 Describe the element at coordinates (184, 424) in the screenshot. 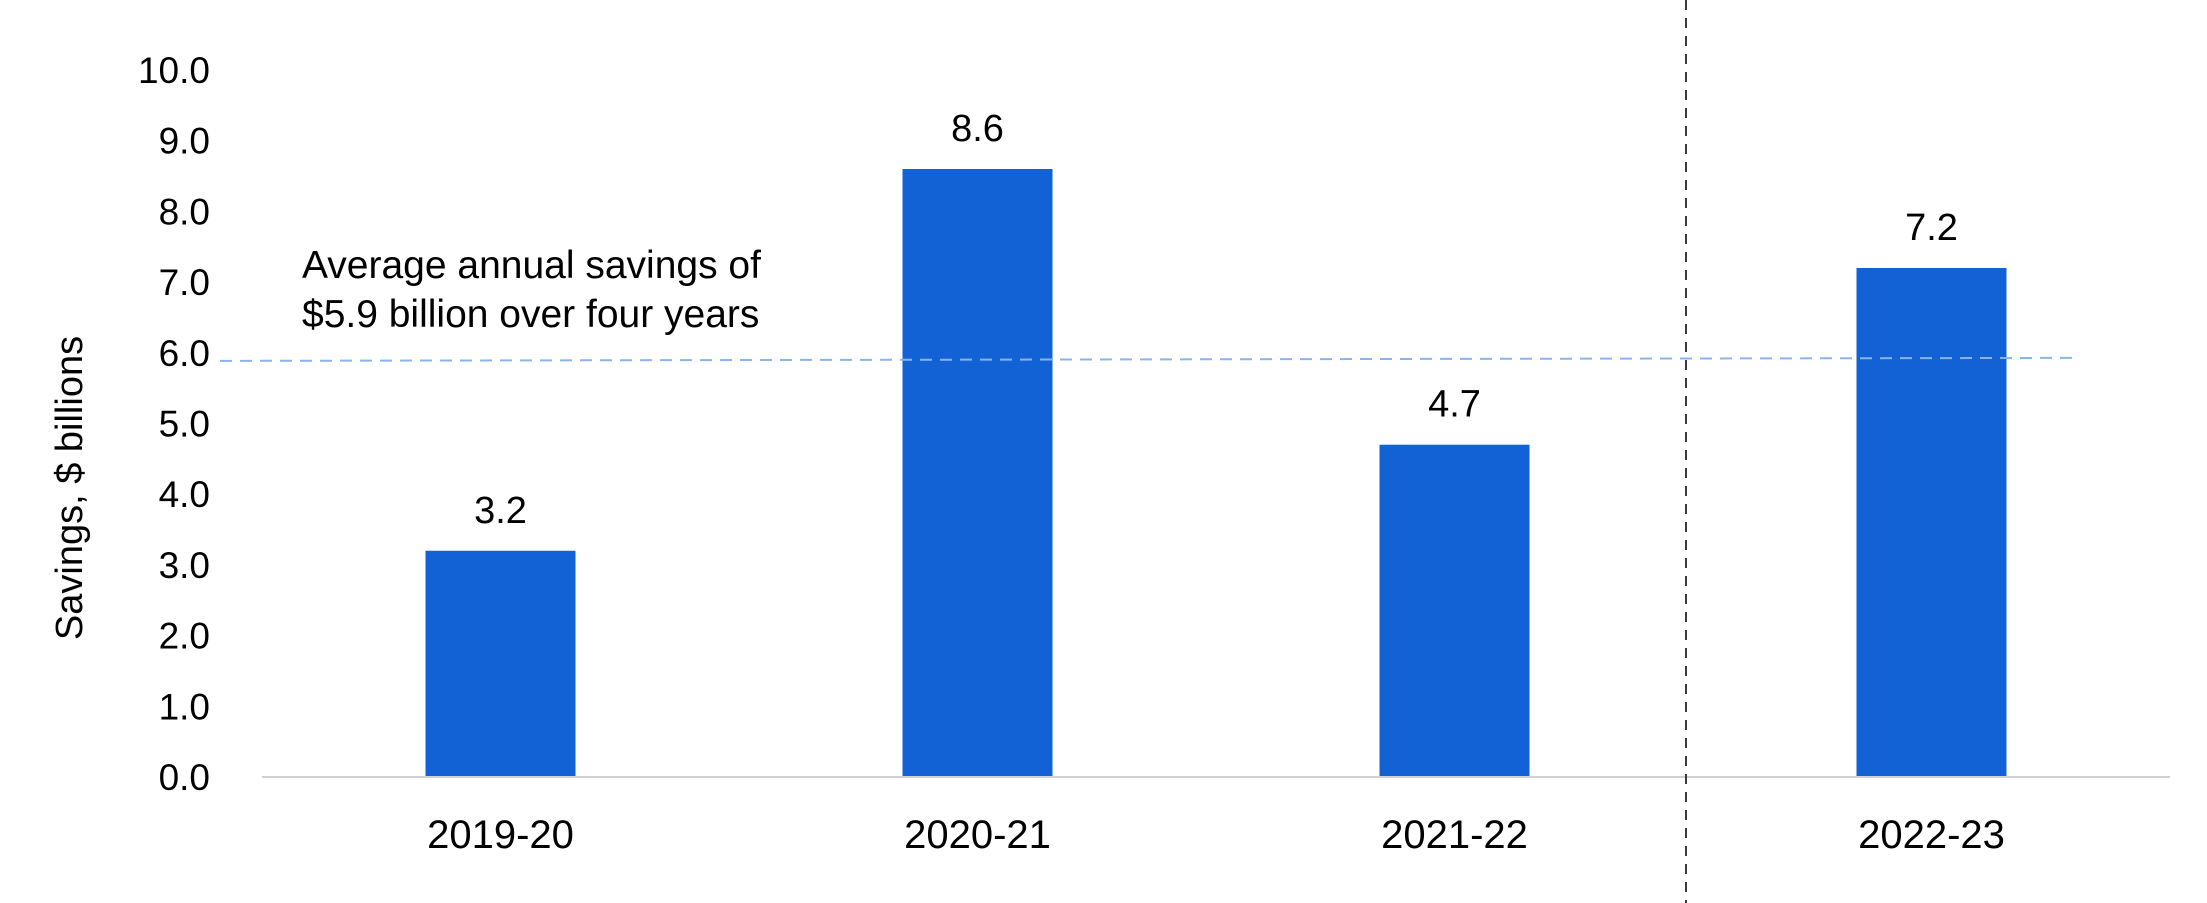

I see `y-tick-label: 5.0` at that location.